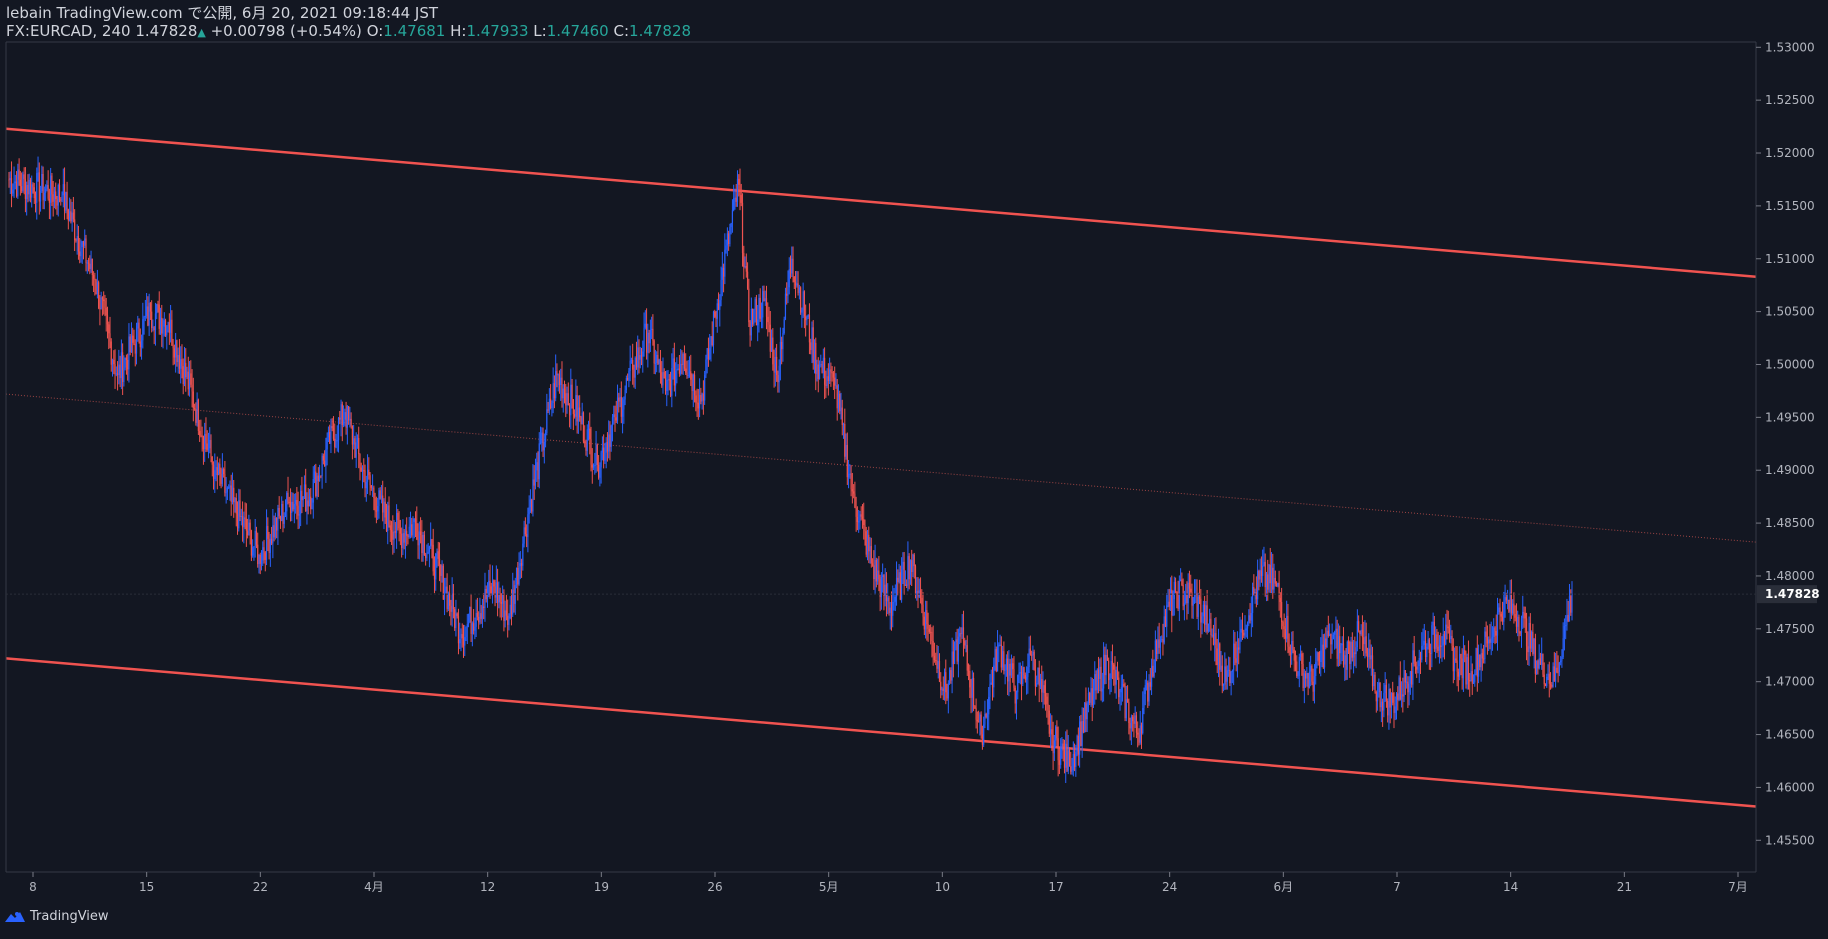 The image size is (1828, 939). What do you see at coordinates (1790, 576) in the screenshot?
I see `y-tick-label: 1.48000` at bounding box center [1790, 576].